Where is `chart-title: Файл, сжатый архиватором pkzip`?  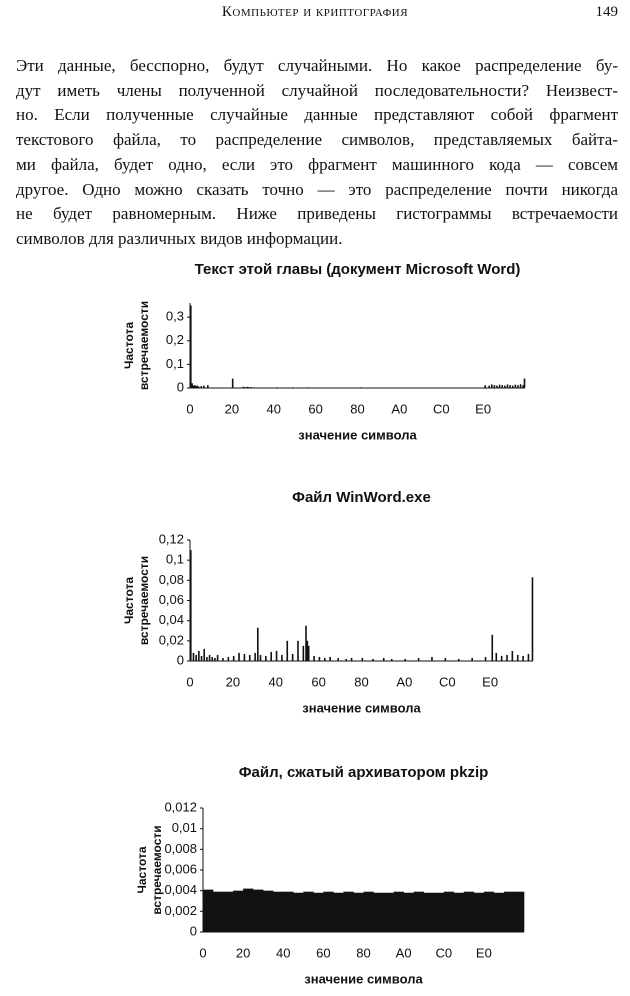
chart-title: Файл, сжатый архиватором pkzip is located at coordinates (364, 772).